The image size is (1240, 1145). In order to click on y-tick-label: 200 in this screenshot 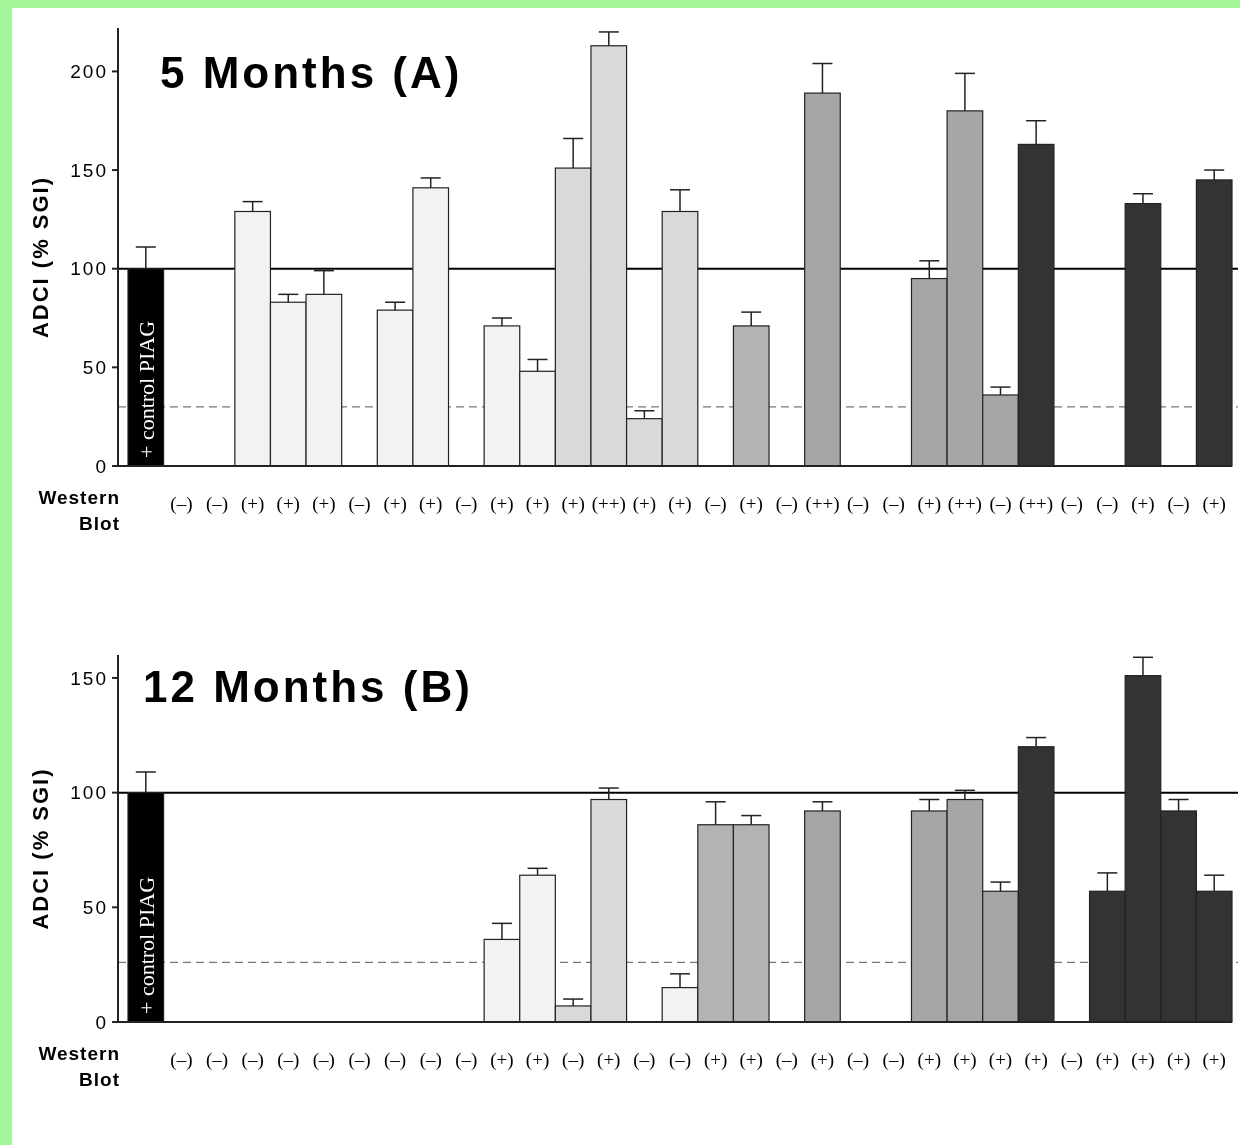, I will do `click(89, 72)`.